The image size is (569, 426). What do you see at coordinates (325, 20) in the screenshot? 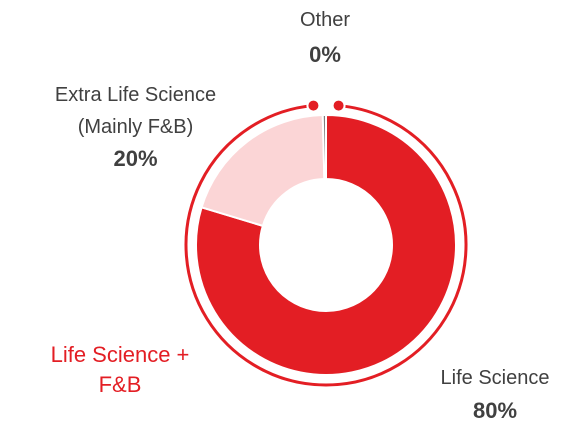
I see `category-label: Other` at bounding box center [325, 20].